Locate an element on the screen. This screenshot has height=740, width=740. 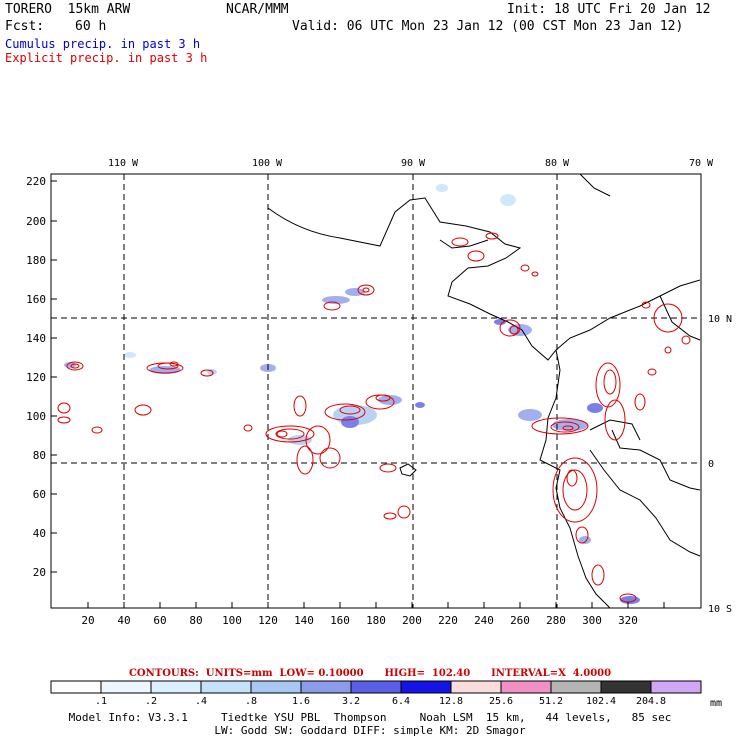
x-tick-label: 40 is located at coordinates (123, 620).